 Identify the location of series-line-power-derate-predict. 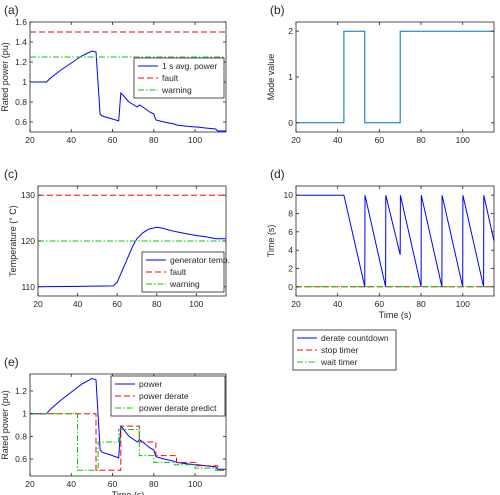
(128, 442).